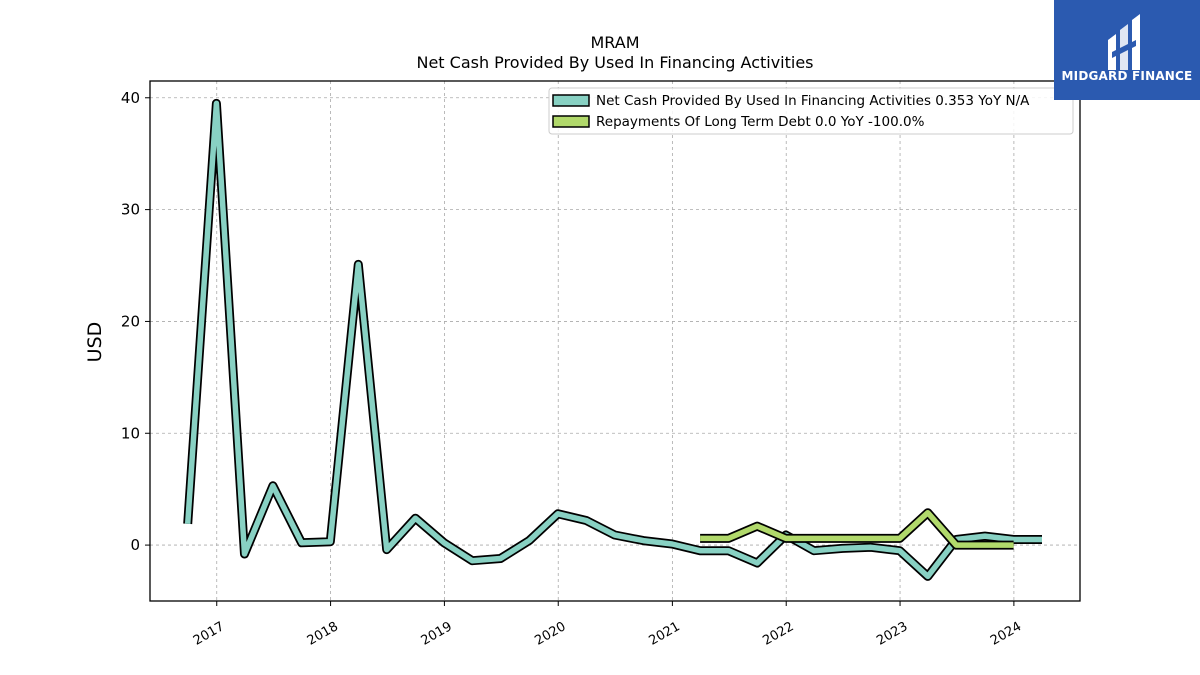 The image size is (1200, 675). I want to click on x-tick-label: 2022, so click(778, 634).